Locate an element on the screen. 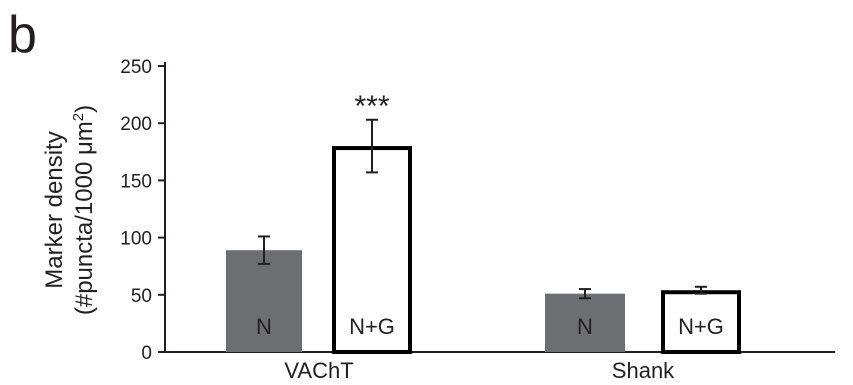  bar-shank-ngg is located at coordinates (701, 322).